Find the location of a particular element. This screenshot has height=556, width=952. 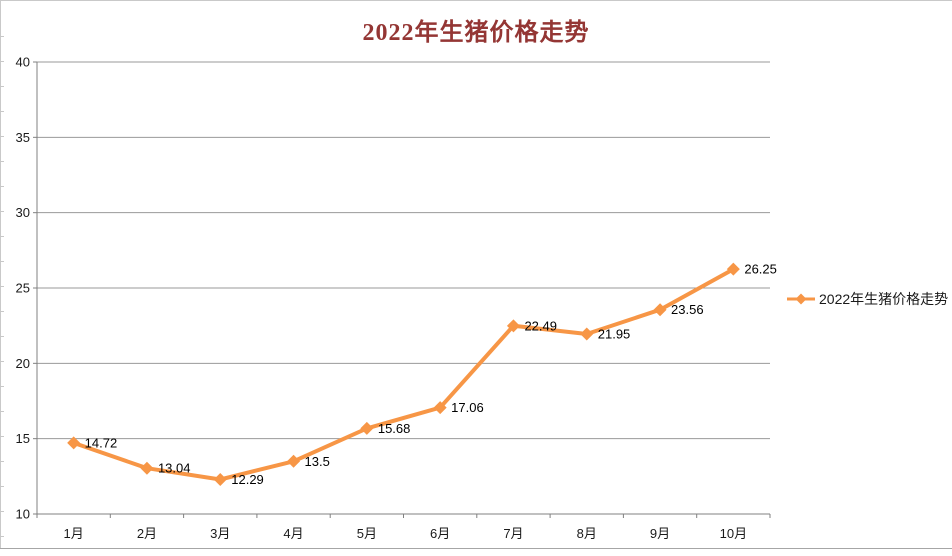

y-axis-label: 25 is located at coordinates (23, 288).